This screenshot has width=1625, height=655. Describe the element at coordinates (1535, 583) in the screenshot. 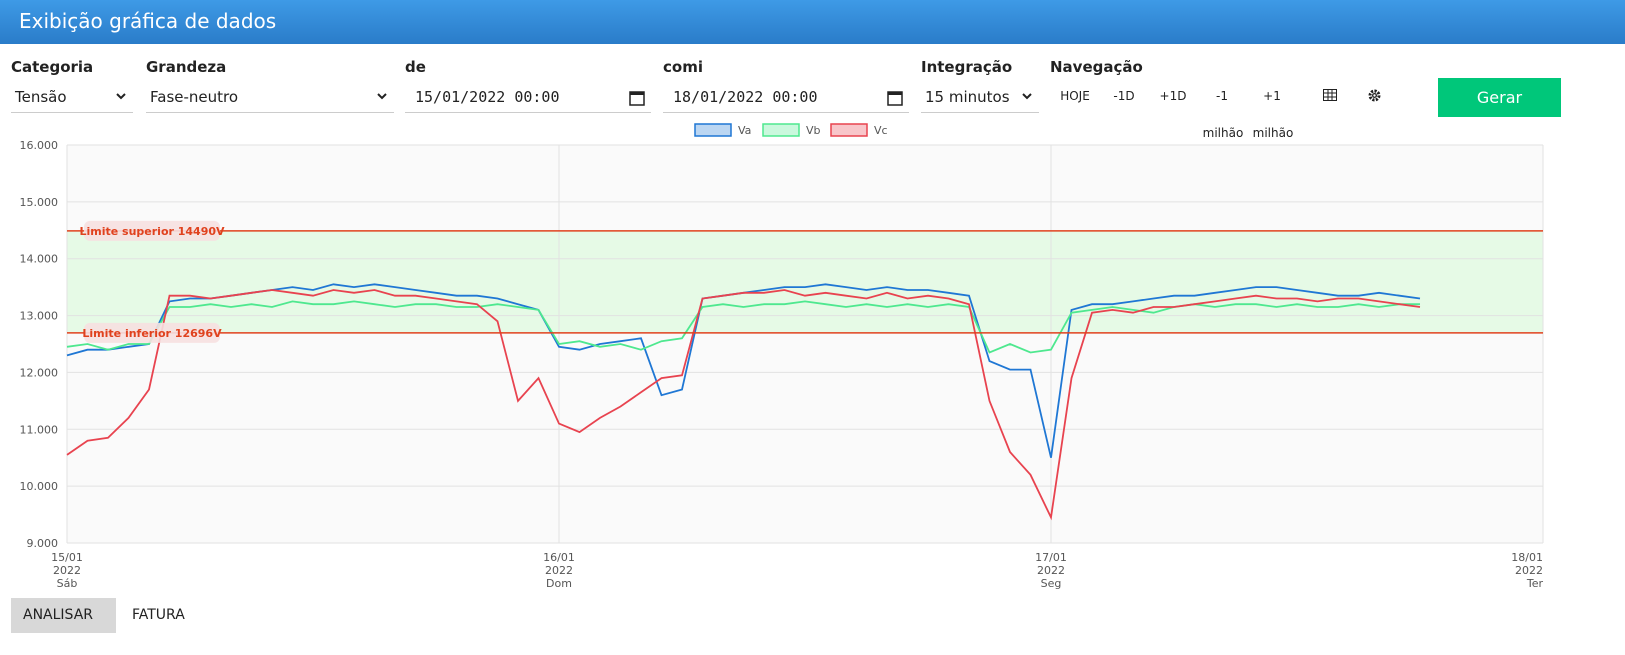

I see `x-tick-label: Ter` at that location.